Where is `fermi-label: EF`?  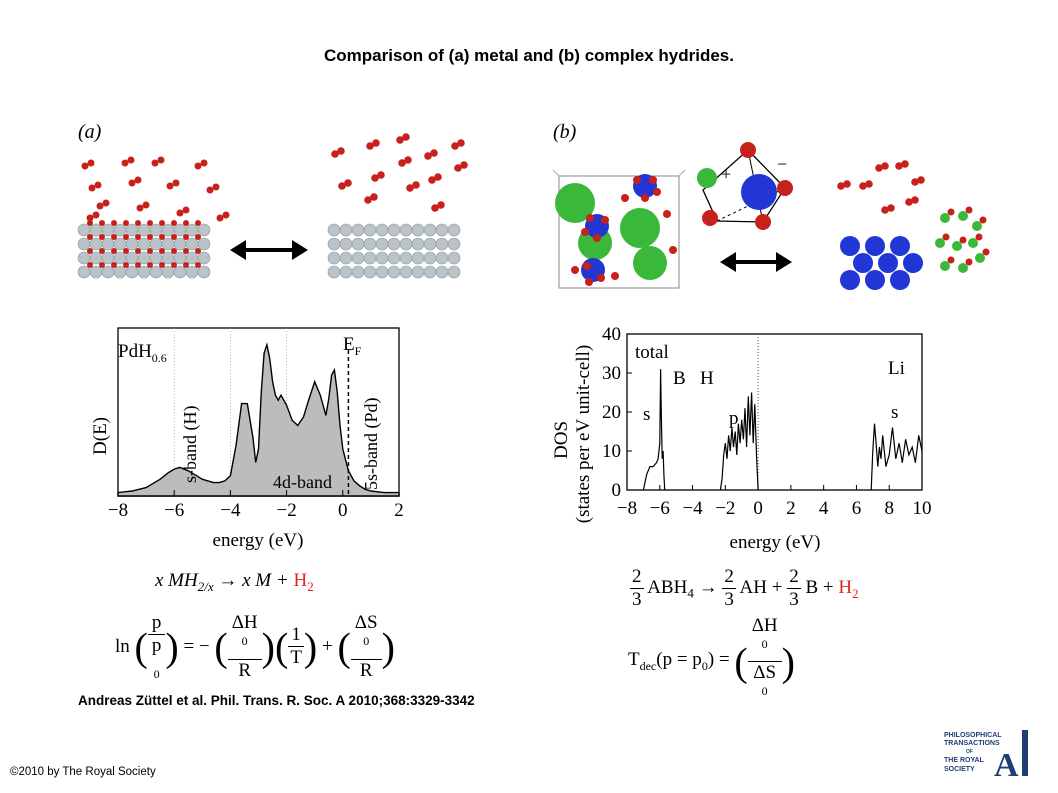 fermi-label: EF is located at coordinates (352, 346).